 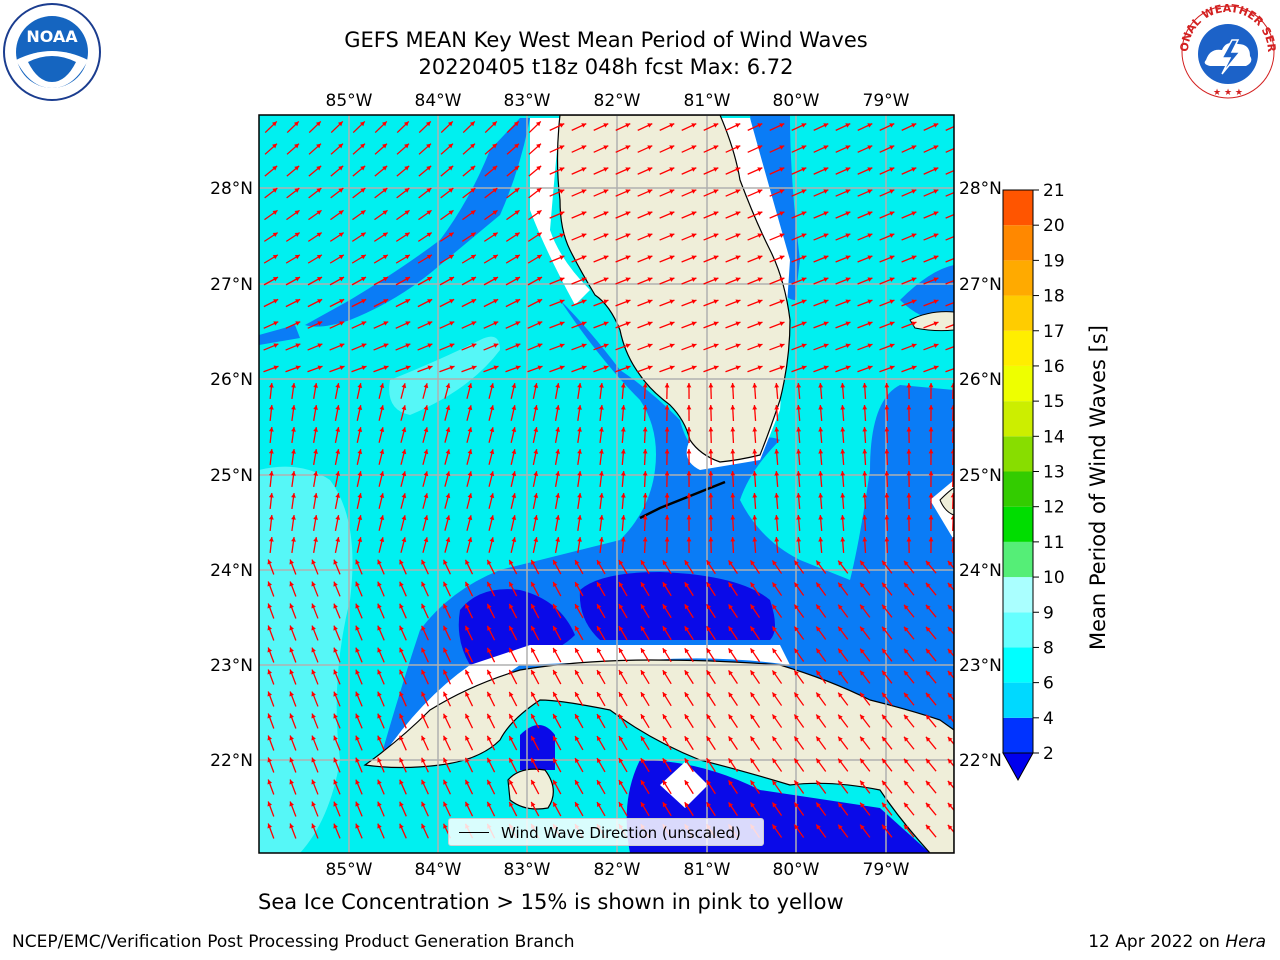 What do you see at coordinates (527, 870) in the screenshot?
I see `lon-label-bottom: 83°W` at bounding box center [527, 870].